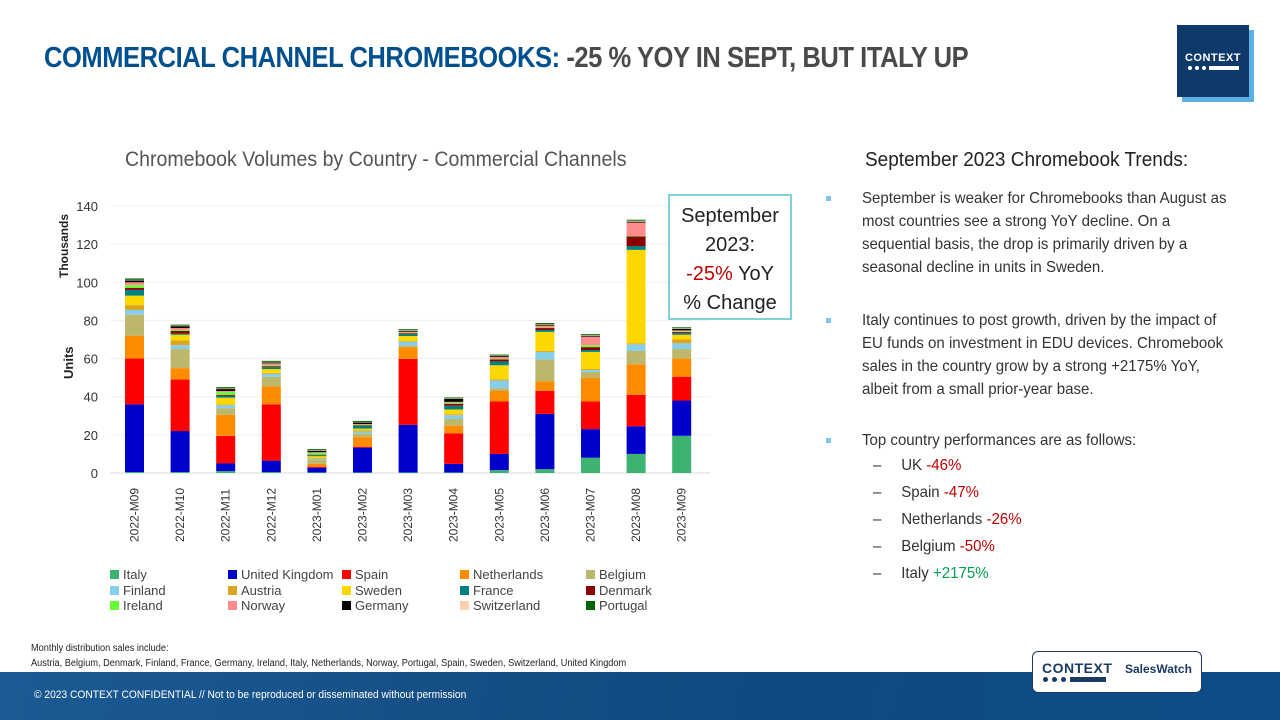 The height and width of the screenshot is (720, 1280). What do you see at coordinates (499, 515) in the screenshot?
I see `x-tick-label: 2023-M05` at bounding box center [499, 515].